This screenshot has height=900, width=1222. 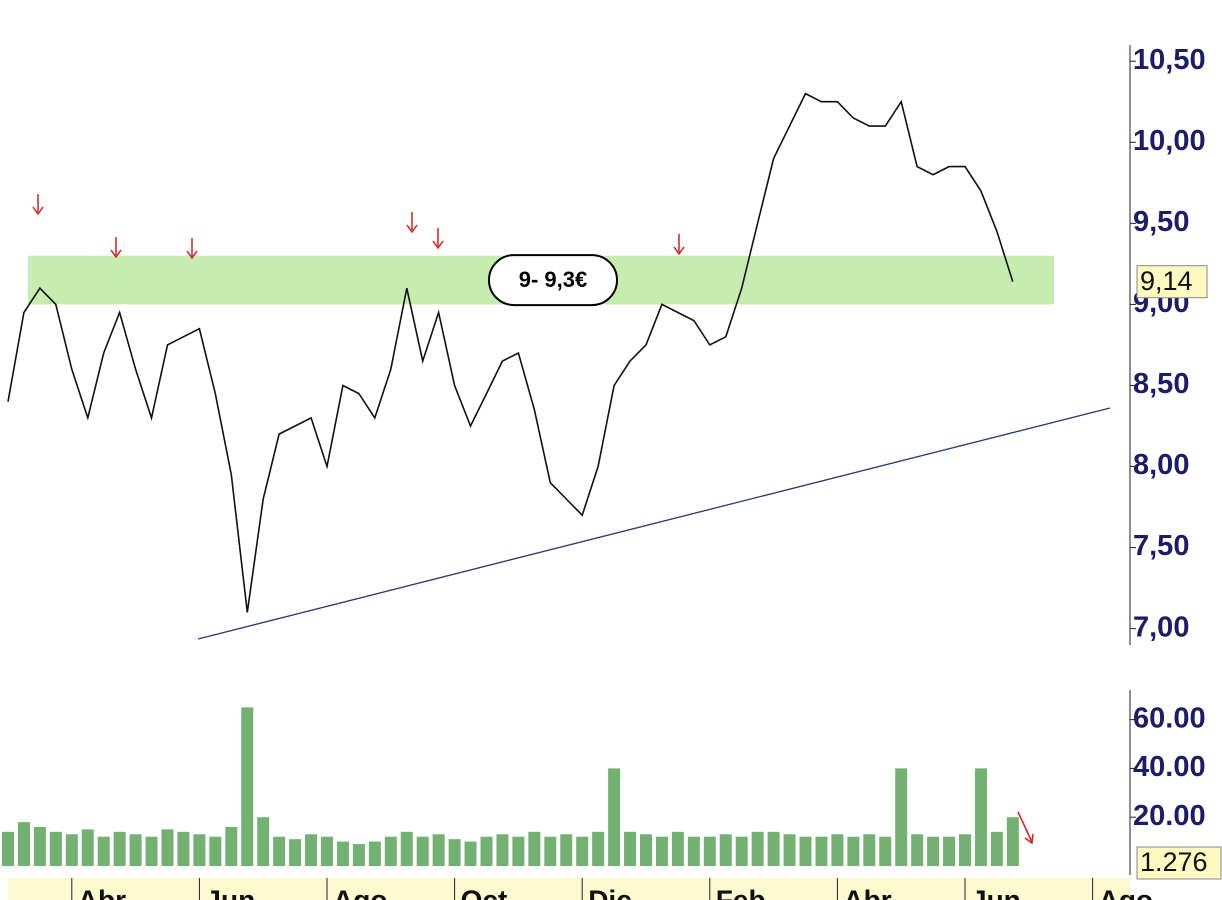 I want to click on last-price-box, so click(x=1172, y=282).